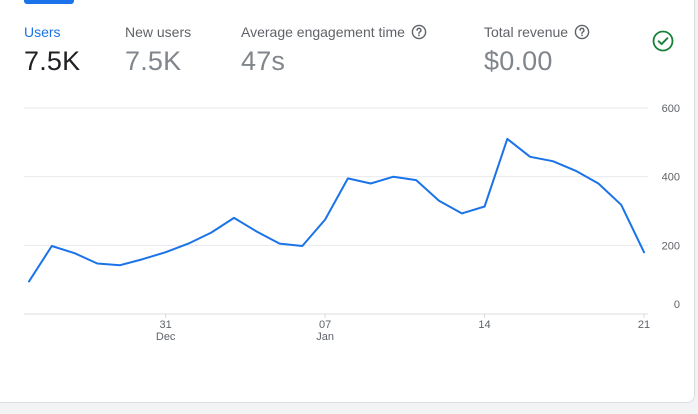 The image size is (698, 414). What do you see at coordinates (323, 32) in the screenshot?
I see `metric-label-text: Average engagement time` at bounding box center [323, 32].